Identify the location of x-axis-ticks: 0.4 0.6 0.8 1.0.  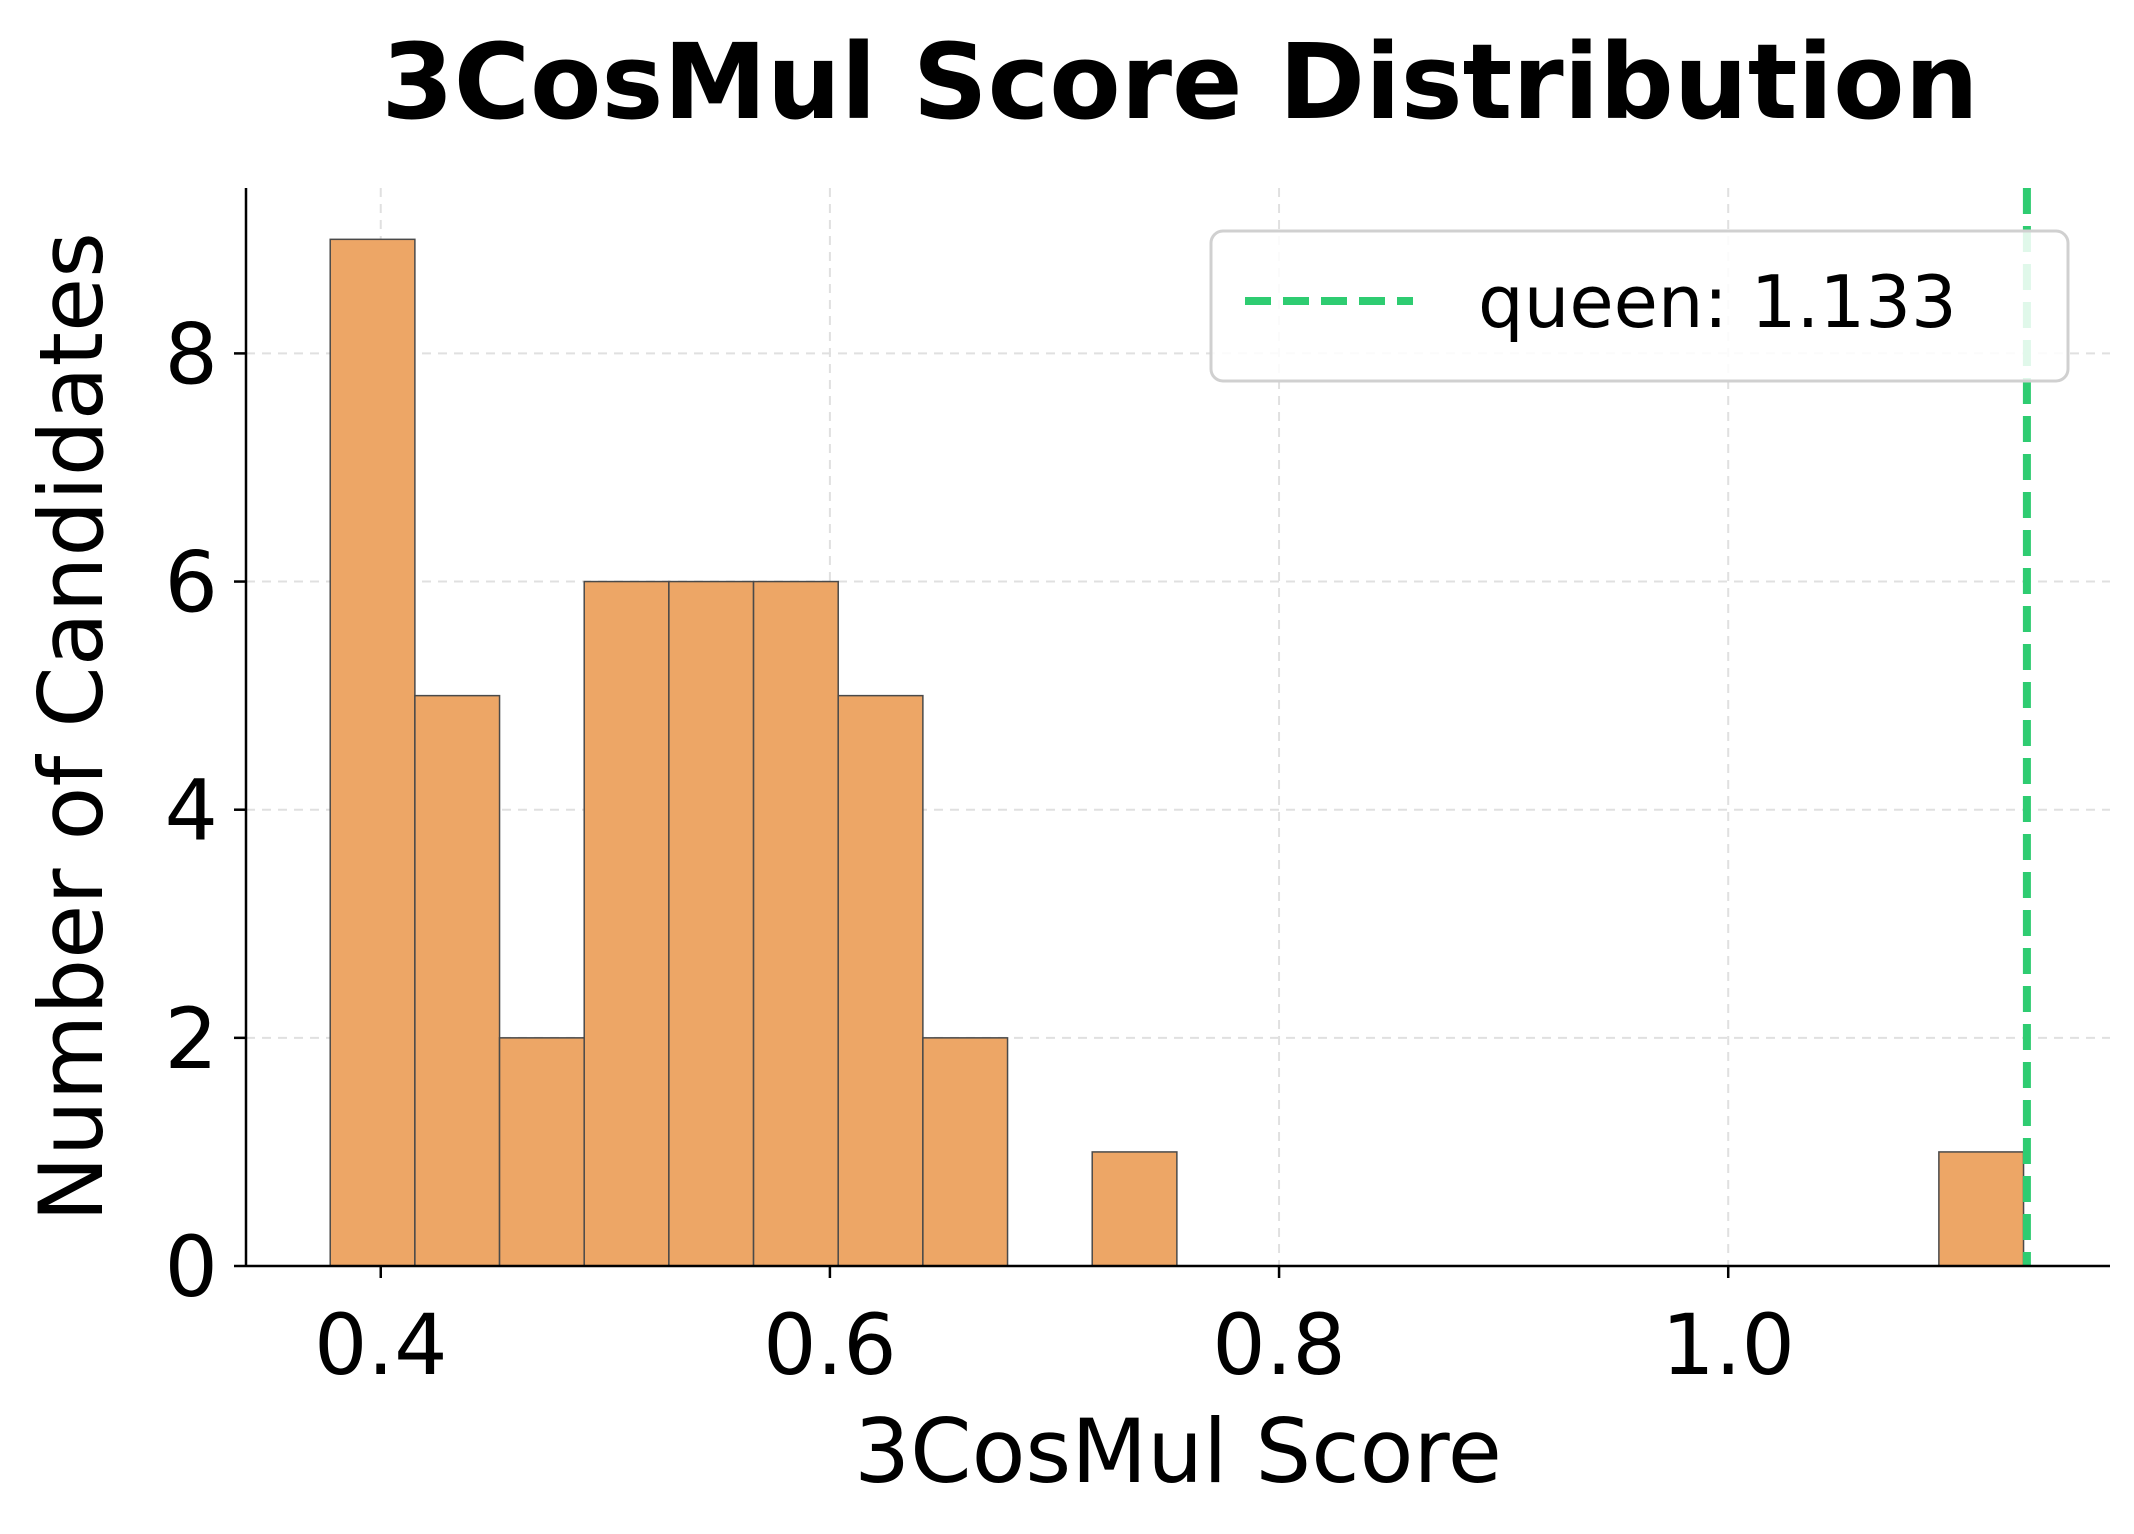
(1054, 1330).